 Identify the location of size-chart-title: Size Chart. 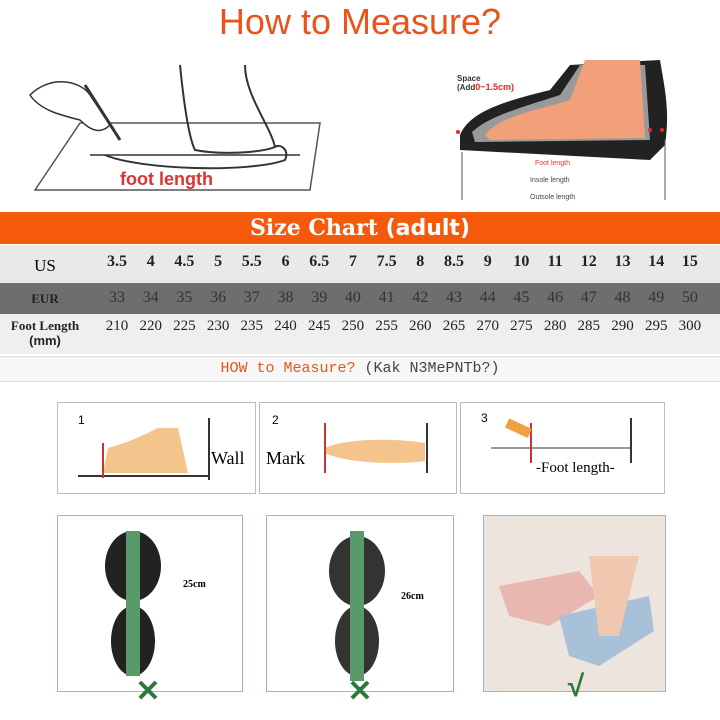
(313, 228).